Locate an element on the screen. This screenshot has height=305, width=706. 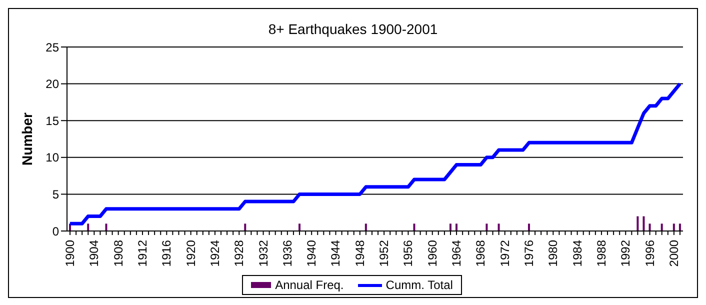
x-tick-label: 1952 is located at coordinates (384, 253).